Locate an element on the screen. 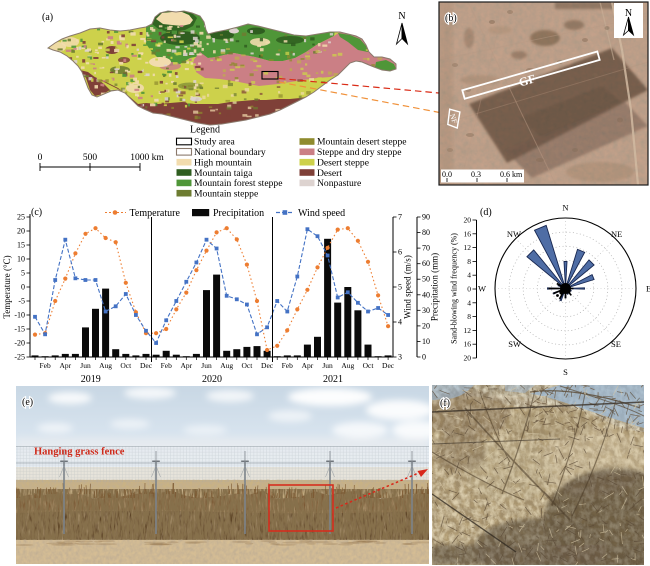  svg-text: Mountain desert steppe is located at coordinates (362, 142).